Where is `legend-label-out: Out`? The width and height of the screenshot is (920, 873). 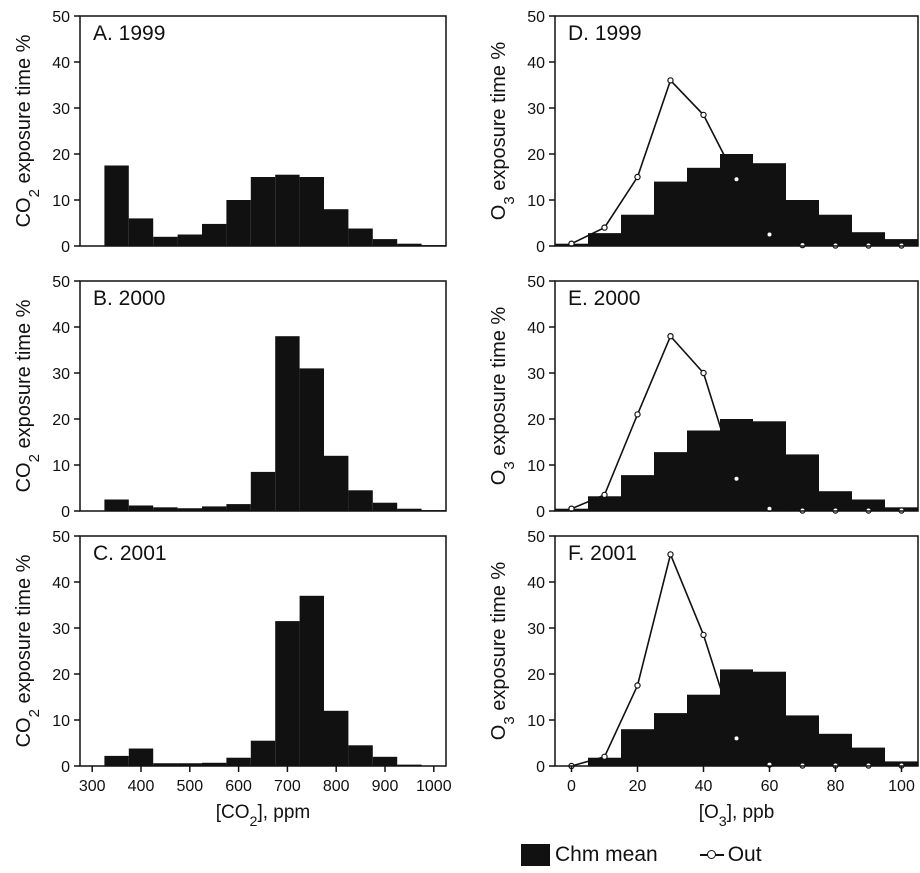 legend-label-out: Out is located at coordinates (744, 854).